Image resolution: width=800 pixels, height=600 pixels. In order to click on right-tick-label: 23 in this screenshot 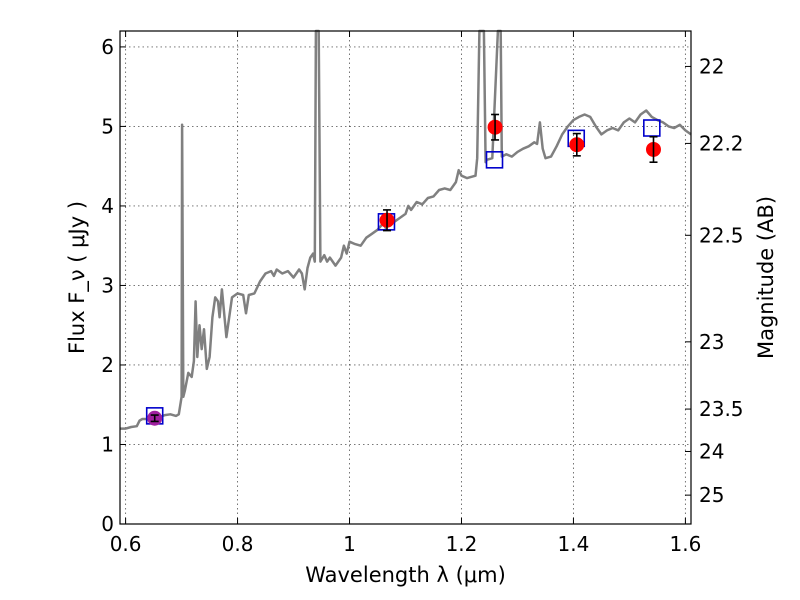, I will do `click(711, 342)`.